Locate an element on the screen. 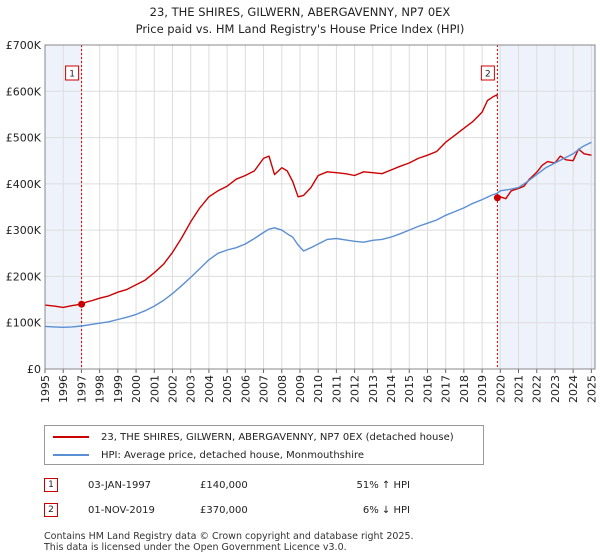 This screenshot has width=600, height=560. y-tick-label: £300K is located at coordinates (24, 230).